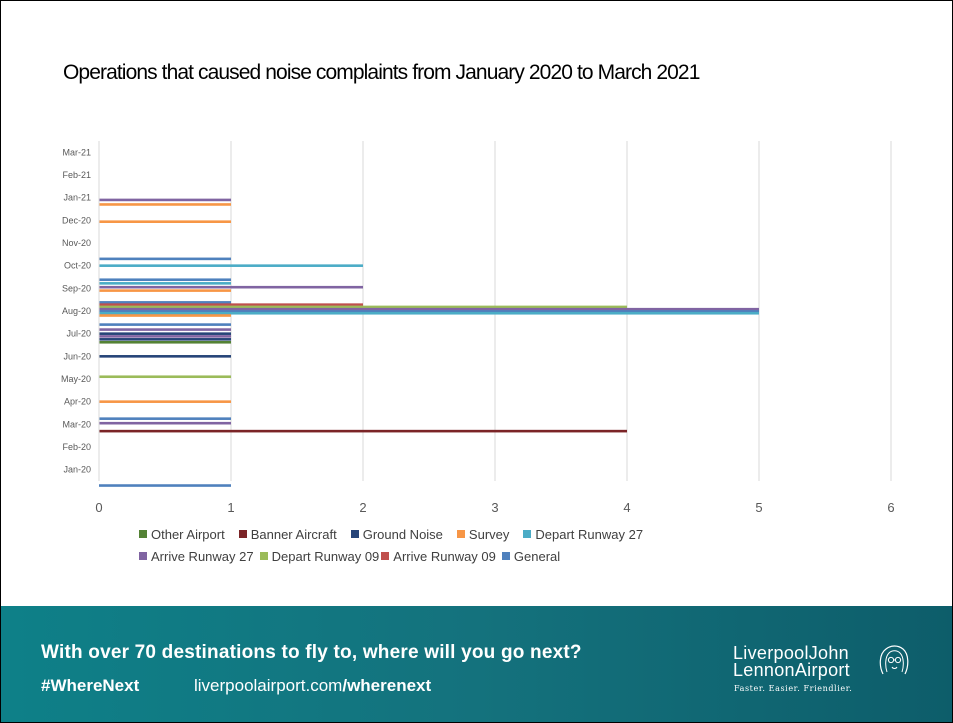 This screenshot has height=723, width=953. Describe the element at coordinates (793, 688) in the screenshot. I see `logo-tagline: Faster. Easier. Friendlier.` at that location.